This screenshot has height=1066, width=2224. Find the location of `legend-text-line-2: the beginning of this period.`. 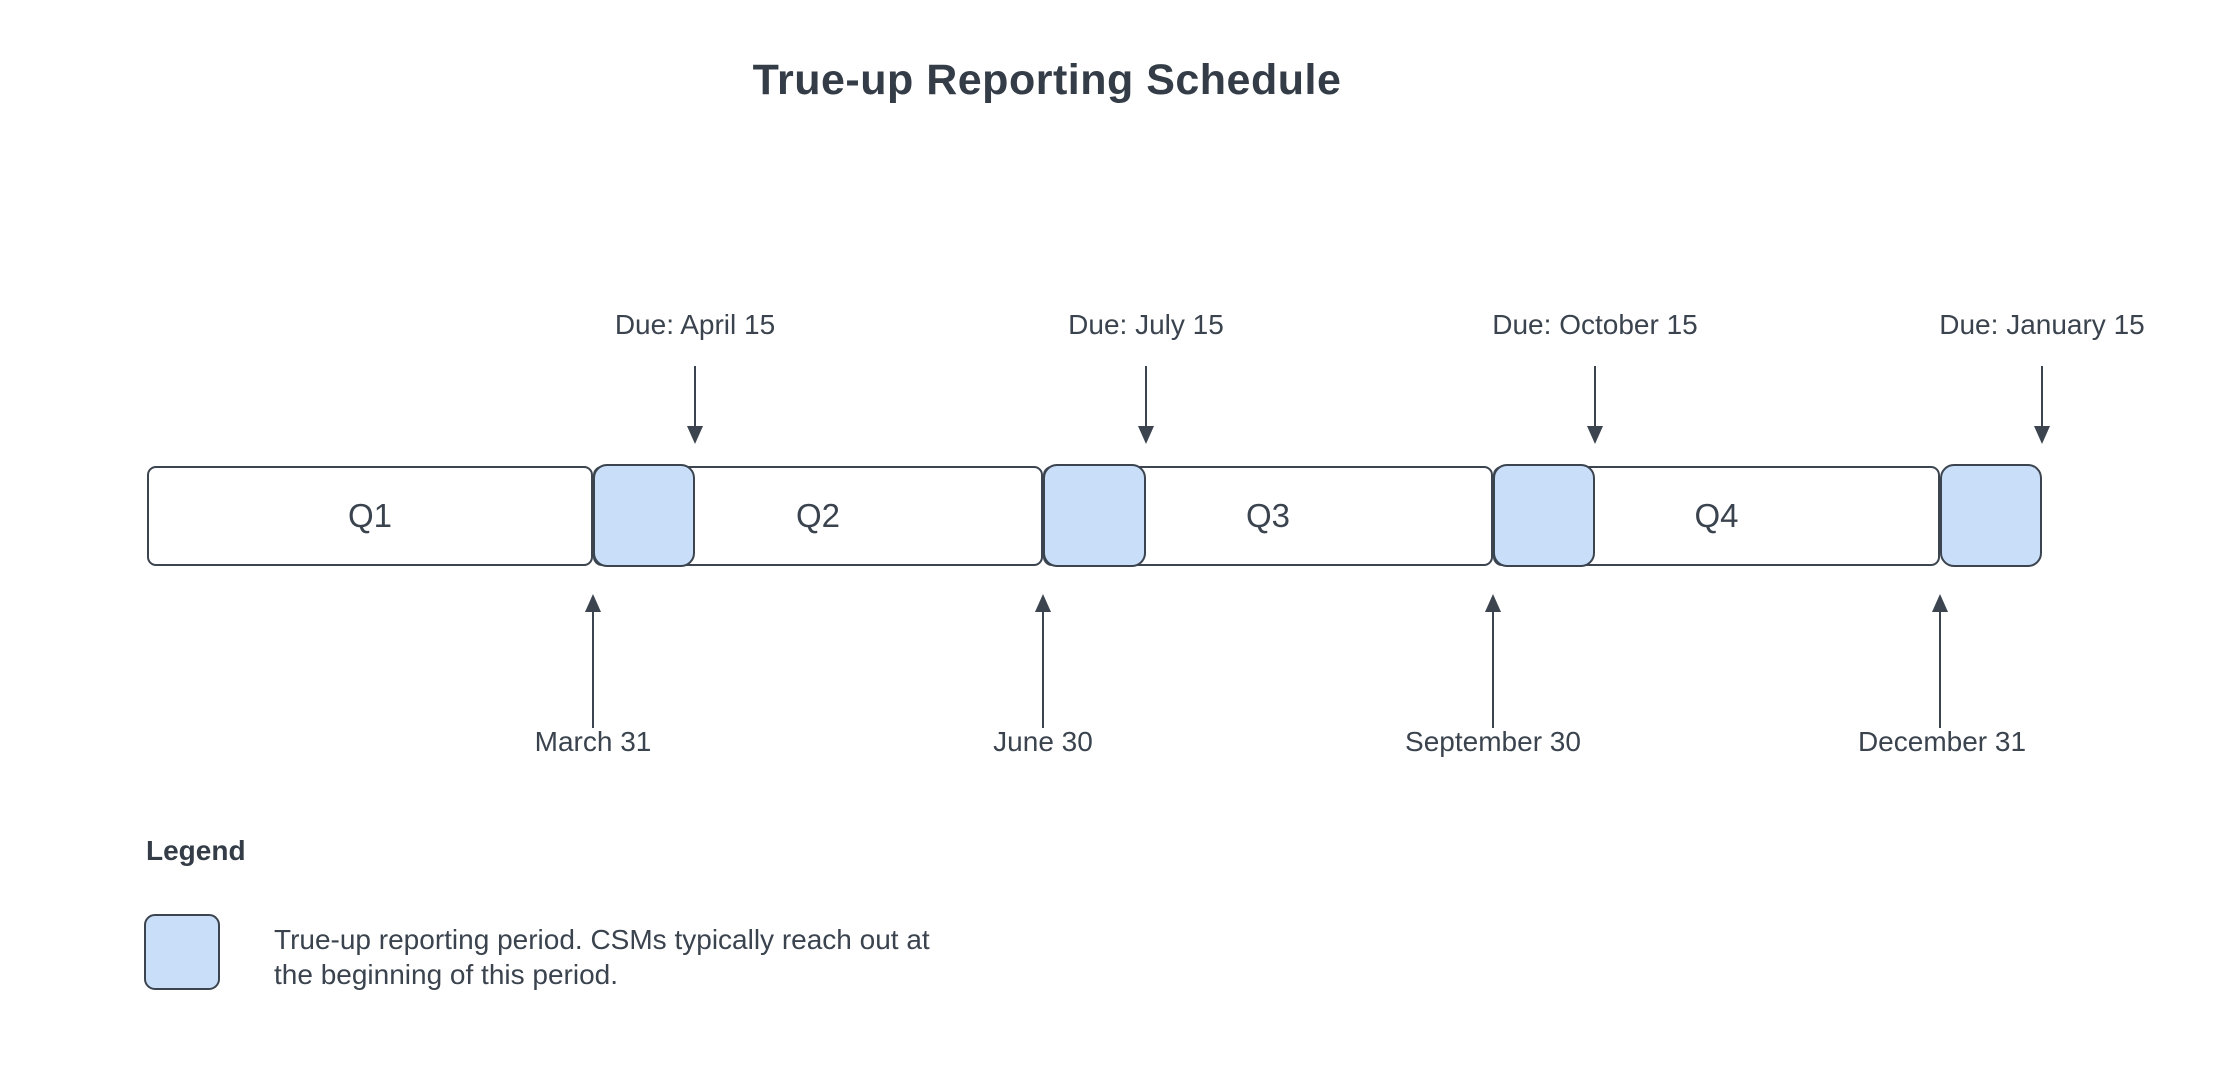

legend-text-line-2: the beginning of this period. is located at coordinates (446, 974).